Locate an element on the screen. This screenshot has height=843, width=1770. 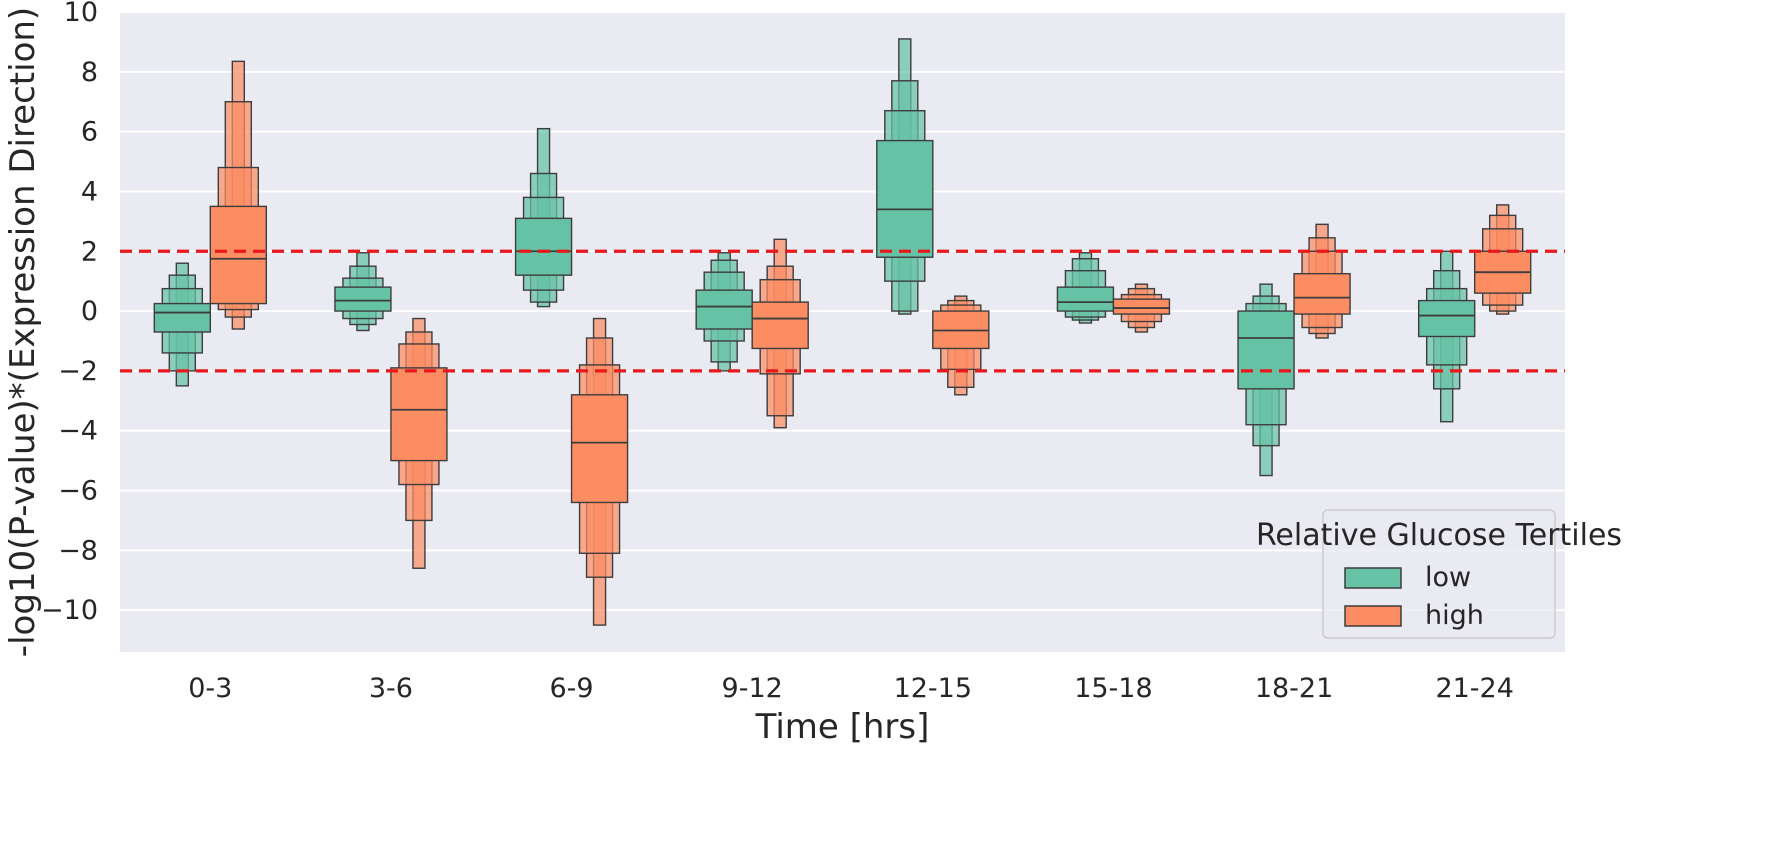
y-axis-title: -log10(P-value)*(Expression Direction) is located at coordinates (23, 332).